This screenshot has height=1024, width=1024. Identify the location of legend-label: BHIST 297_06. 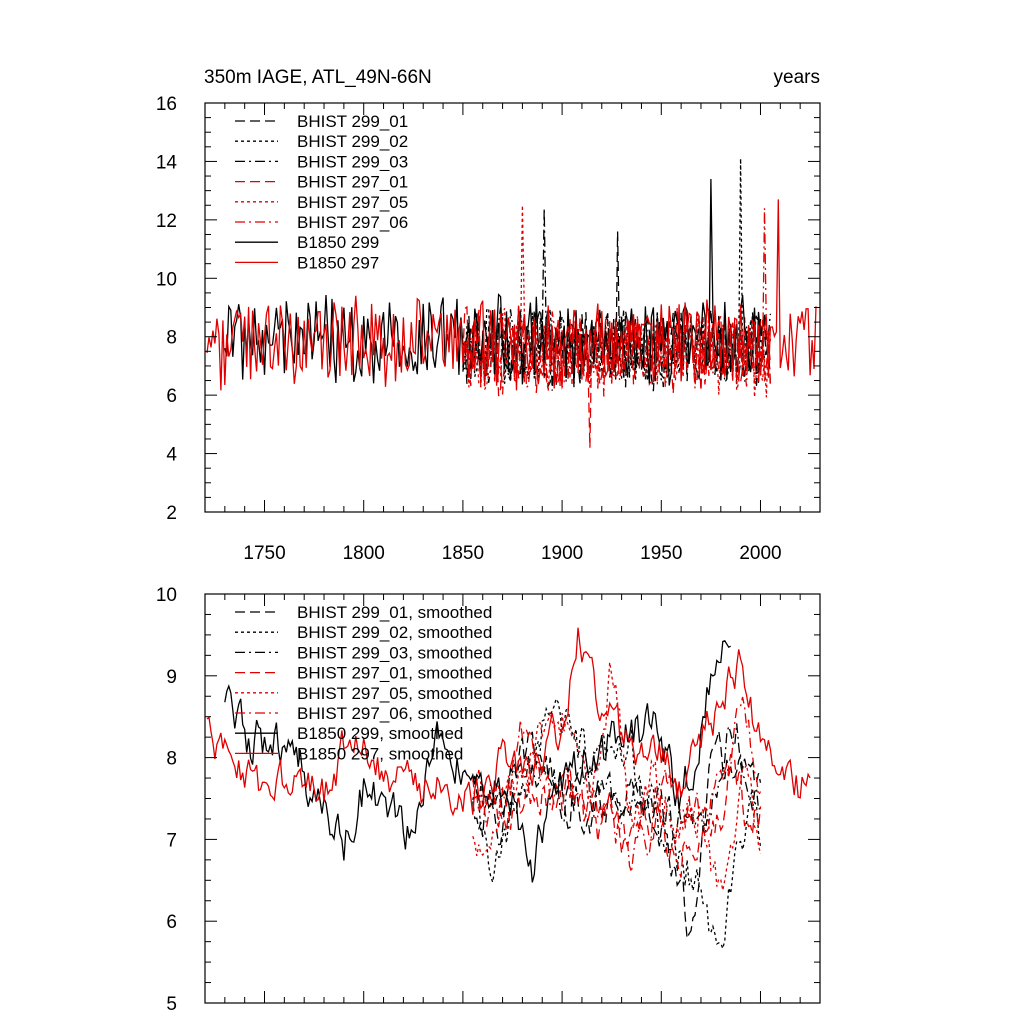
(352, 222).